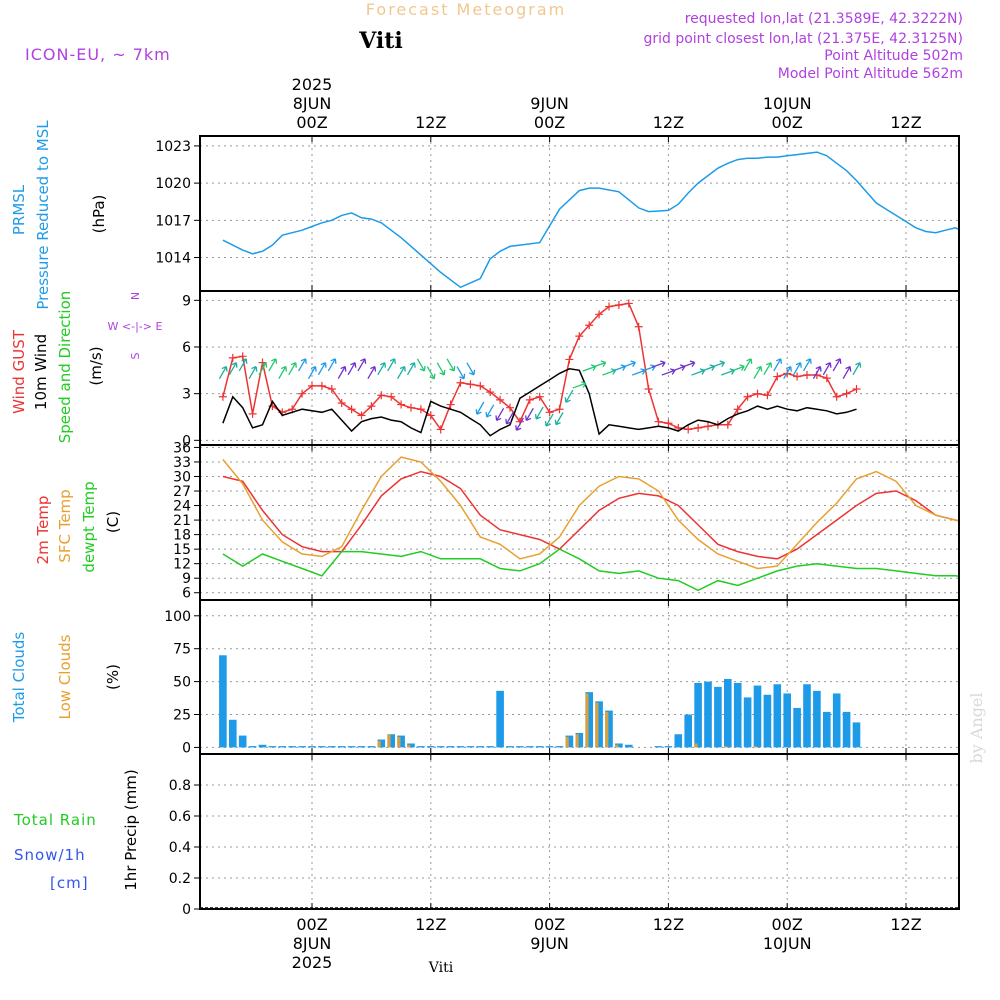  What do you see at coordinates (539, 402) in the screenshot?
I see `series-line-10m-wind` at bounding box center [539, 402].